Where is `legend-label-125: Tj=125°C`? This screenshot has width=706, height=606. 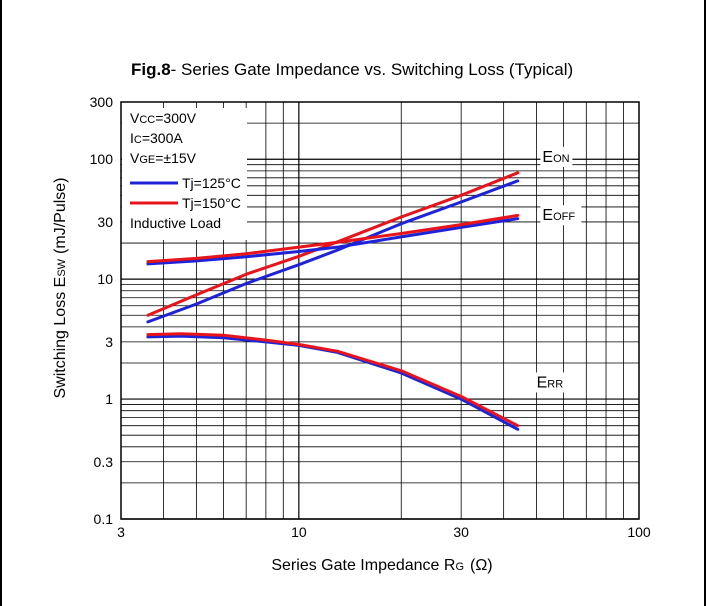
legend-label-125: Tj=125°C is located at coordinates (211, 183).